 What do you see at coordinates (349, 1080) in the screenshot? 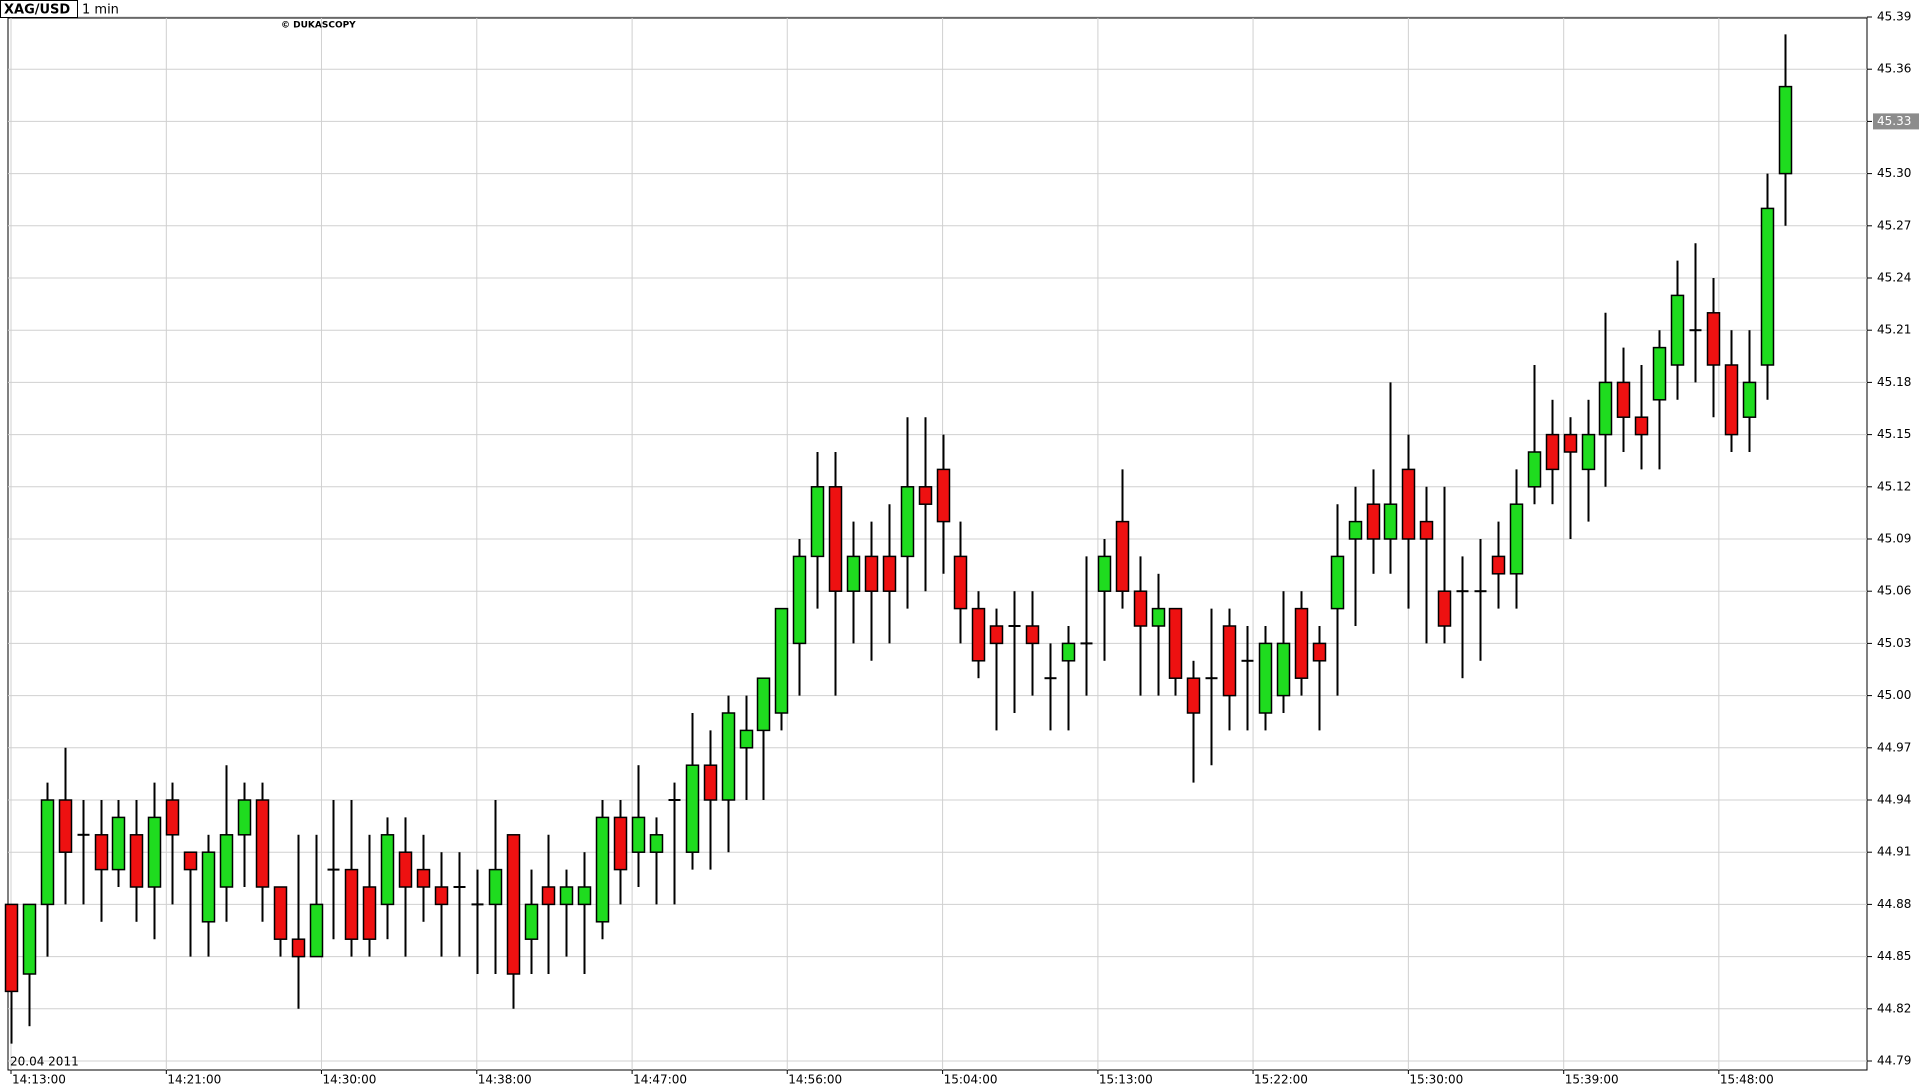
I see `x-tick-label: 14:30:00` at bounding box center [349, 1080].